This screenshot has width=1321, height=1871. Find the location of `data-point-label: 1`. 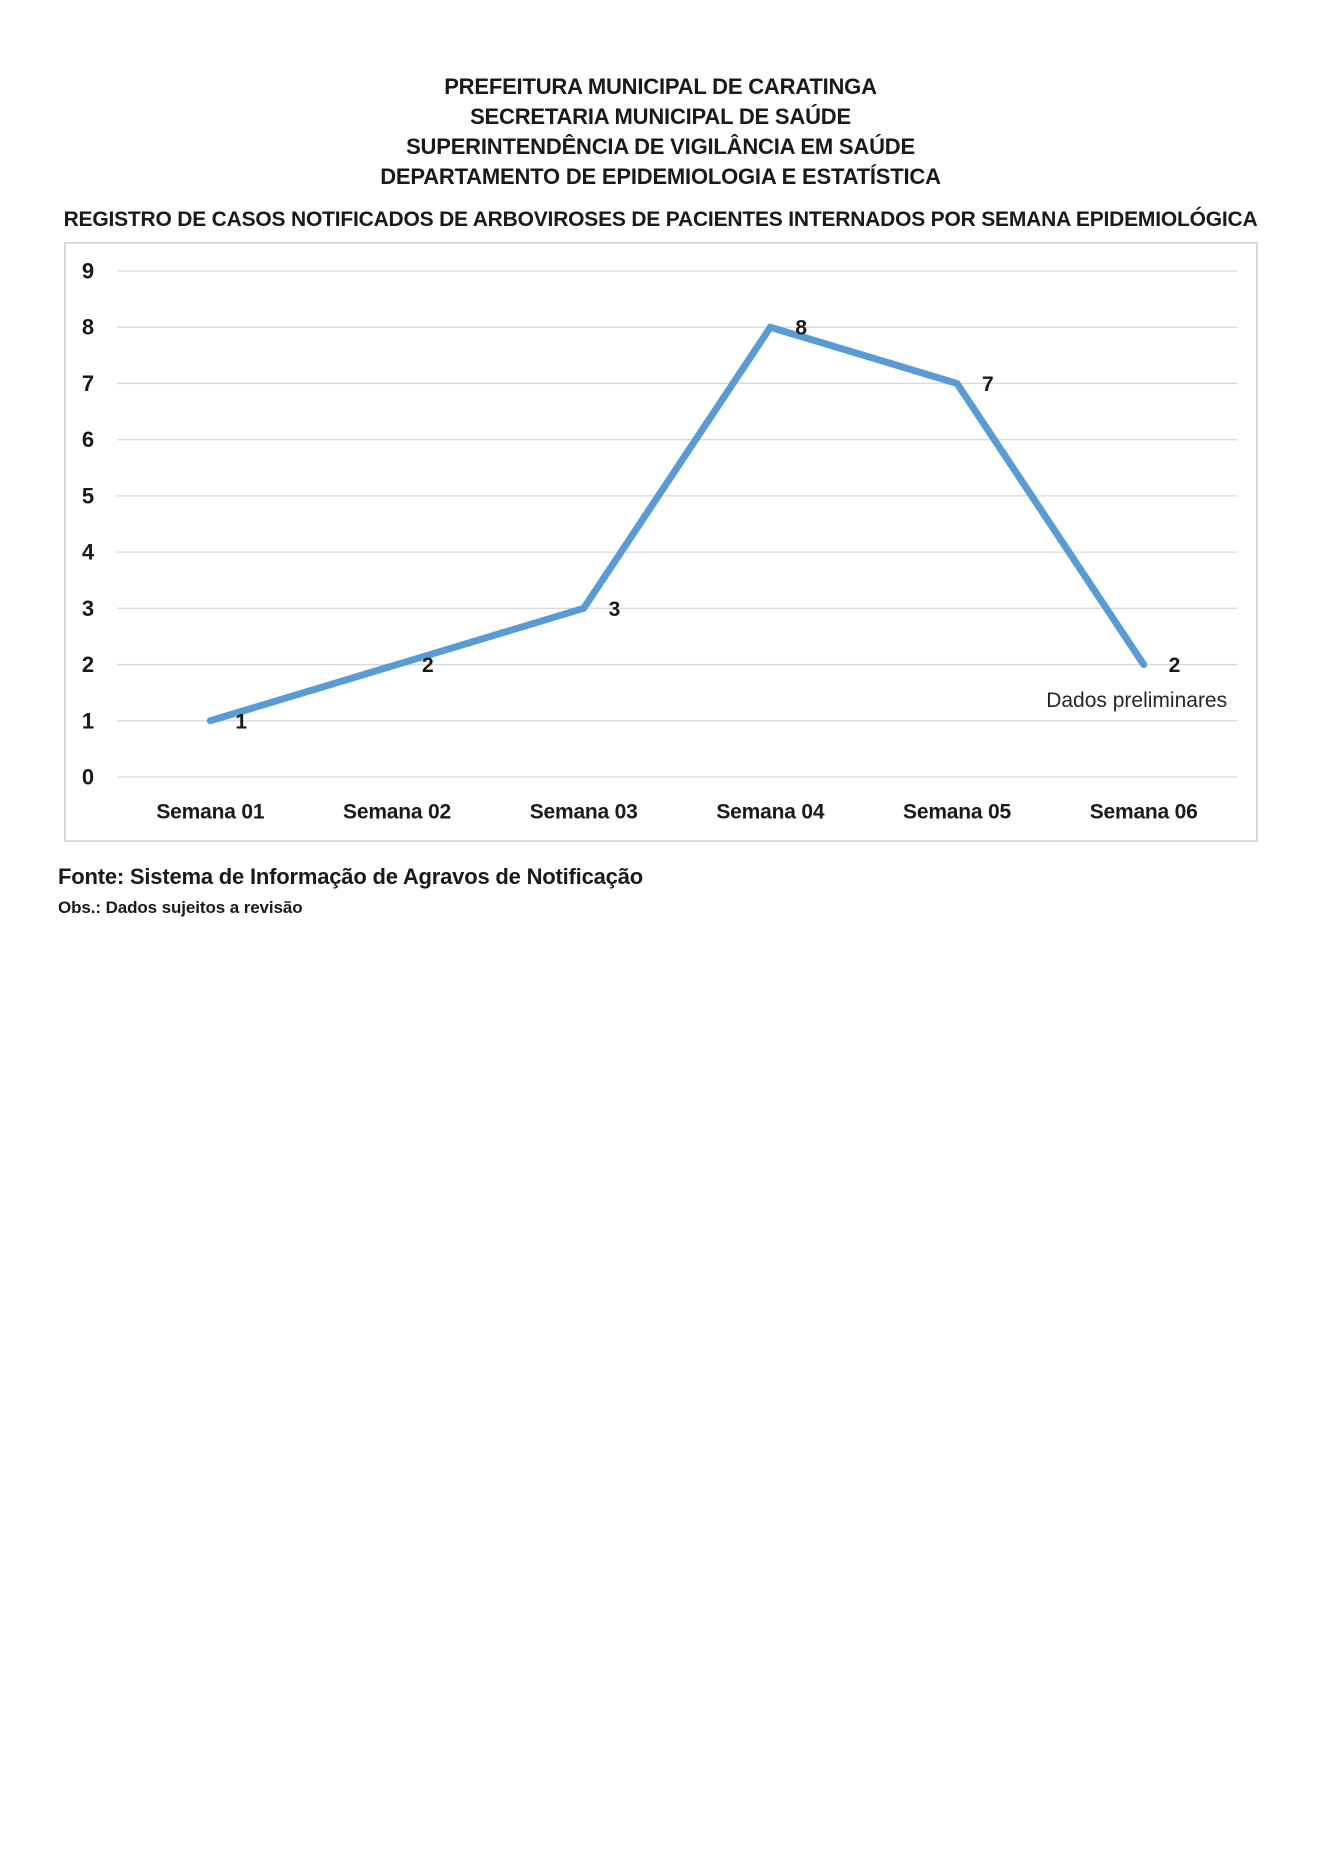

data-point-label: 1 is located at coordinates (241, 721).